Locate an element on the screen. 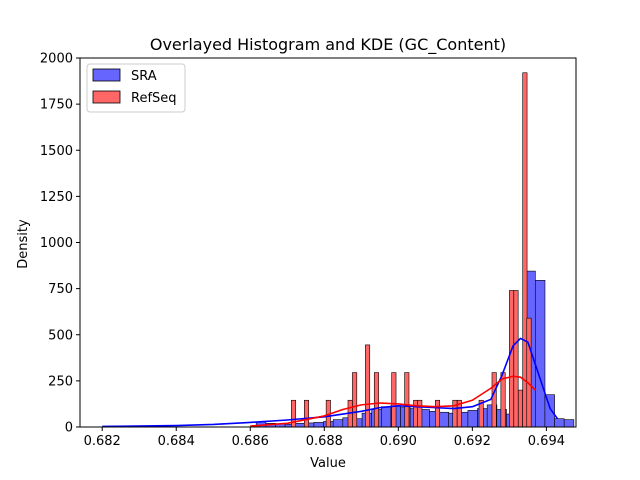  x-tick-label: 0.686 is located at coordinates (250, 441).